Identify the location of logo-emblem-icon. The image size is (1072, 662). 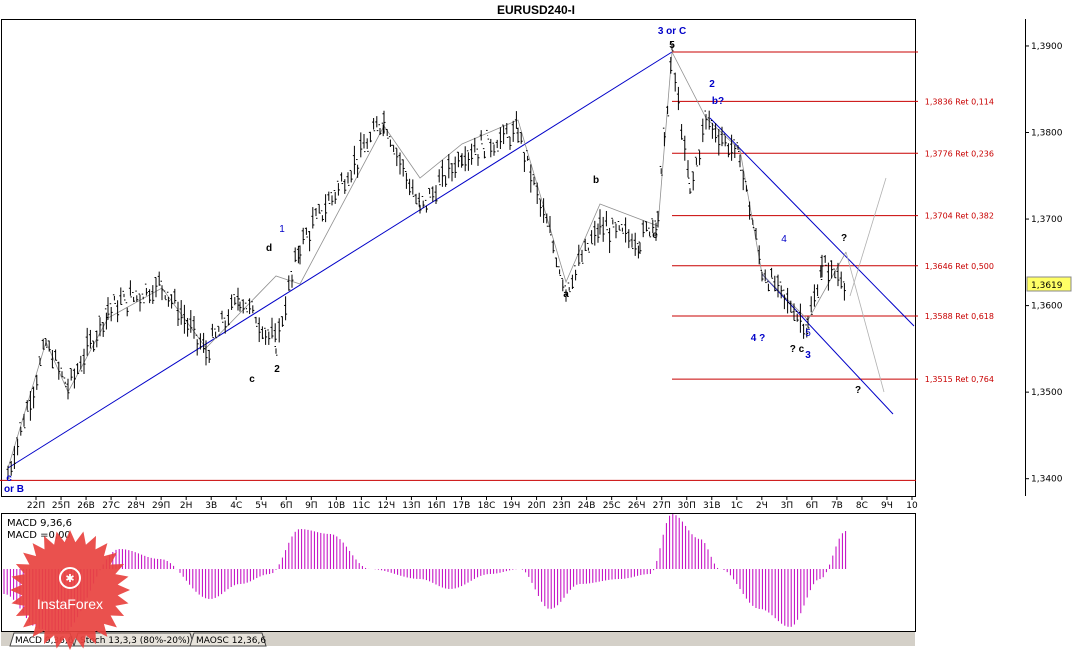
(70, 578).